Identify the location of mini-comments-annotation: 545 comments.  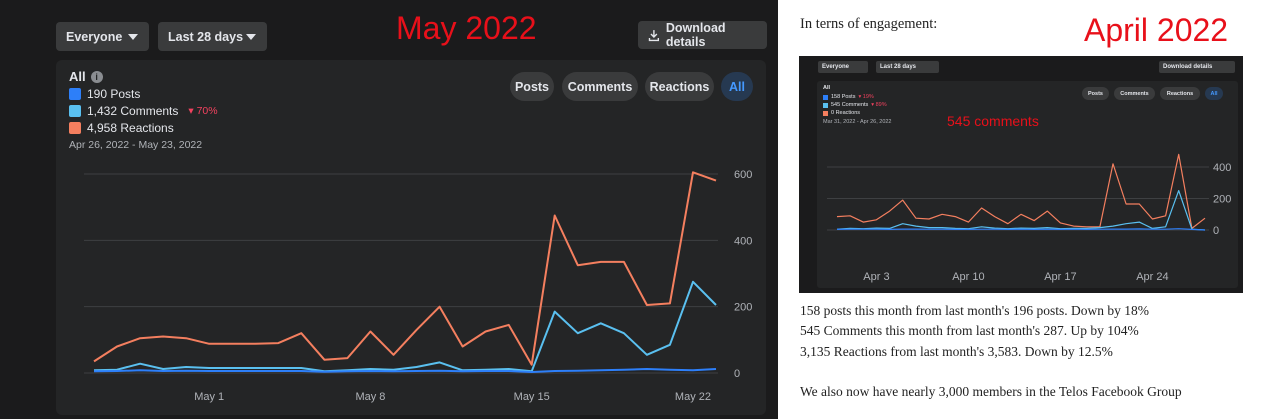
(993, 121).